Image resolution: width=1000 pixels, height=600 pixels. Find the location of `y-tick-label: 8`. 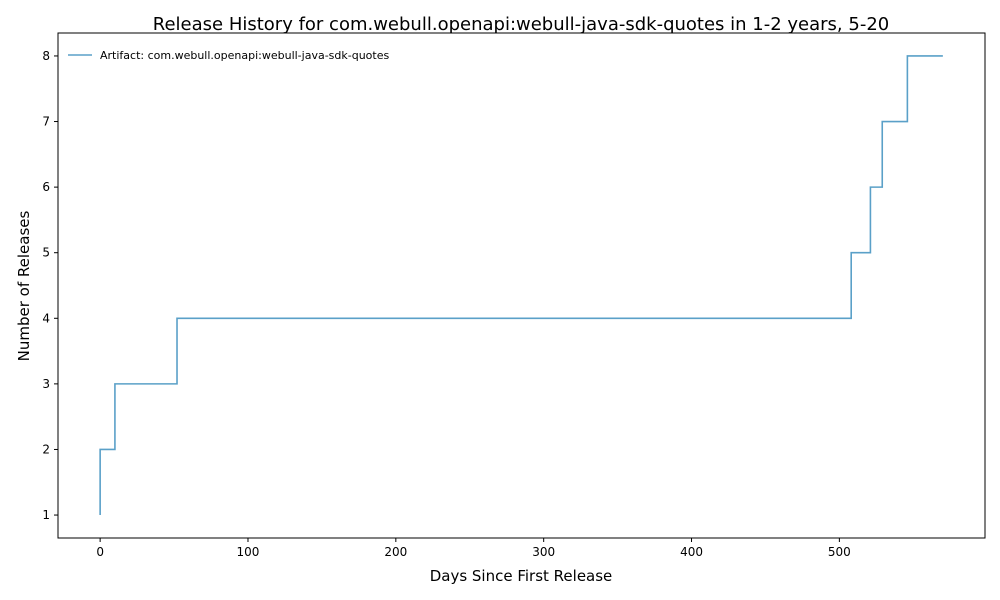

y-tick-label: 8 is located at coordinates (46, 56).